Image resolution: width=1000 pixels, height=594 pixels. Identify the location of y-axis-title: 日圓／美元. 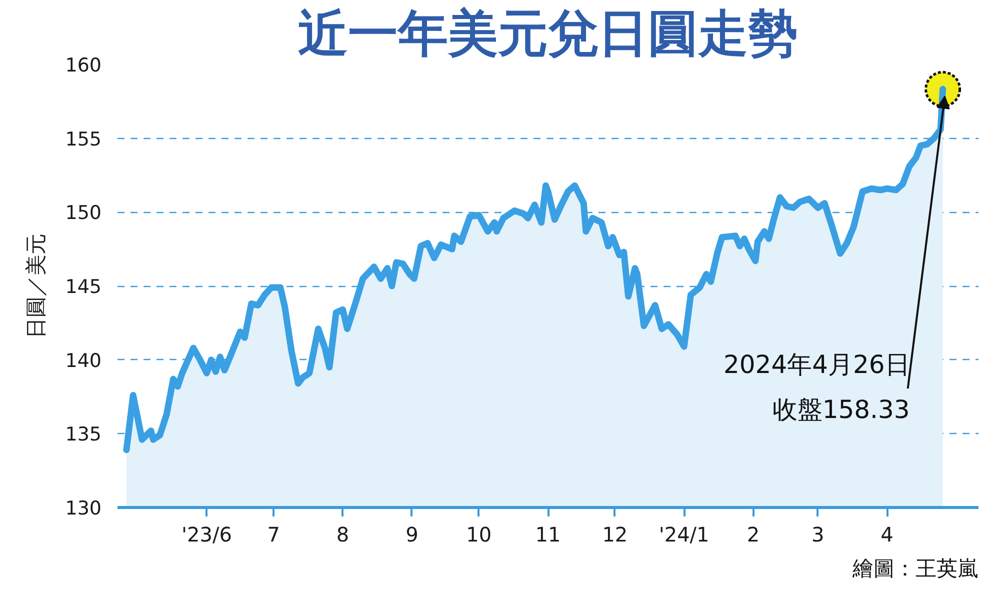
(36, 286).